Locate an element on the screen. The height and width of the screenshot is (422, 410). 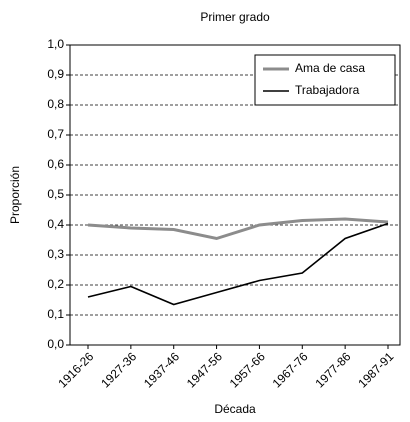
x-tick-label: 1977-86 is located at coordinates (332, 369).